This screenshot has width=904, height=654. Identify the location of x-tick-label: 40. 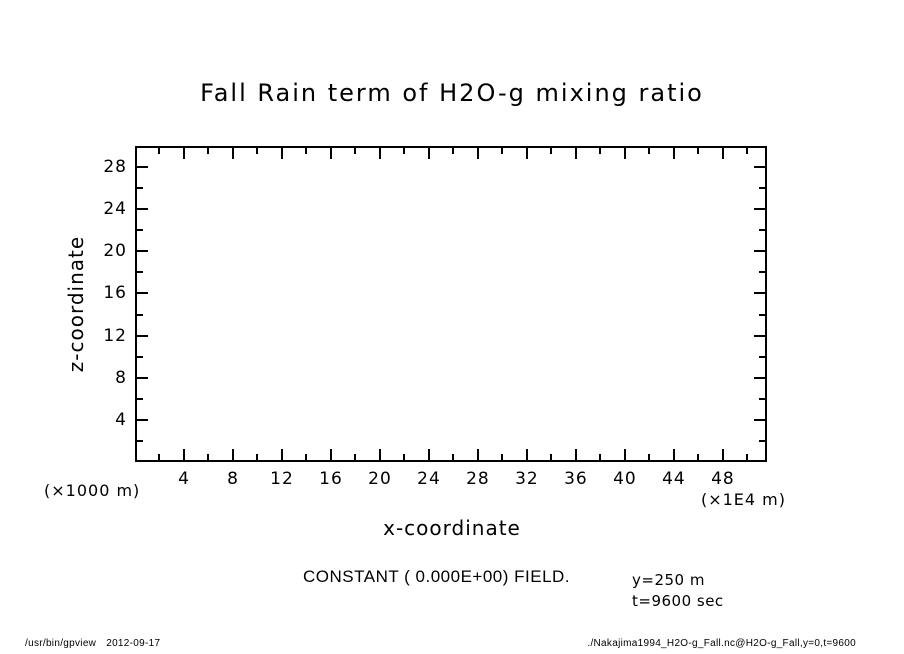
(625, 479).